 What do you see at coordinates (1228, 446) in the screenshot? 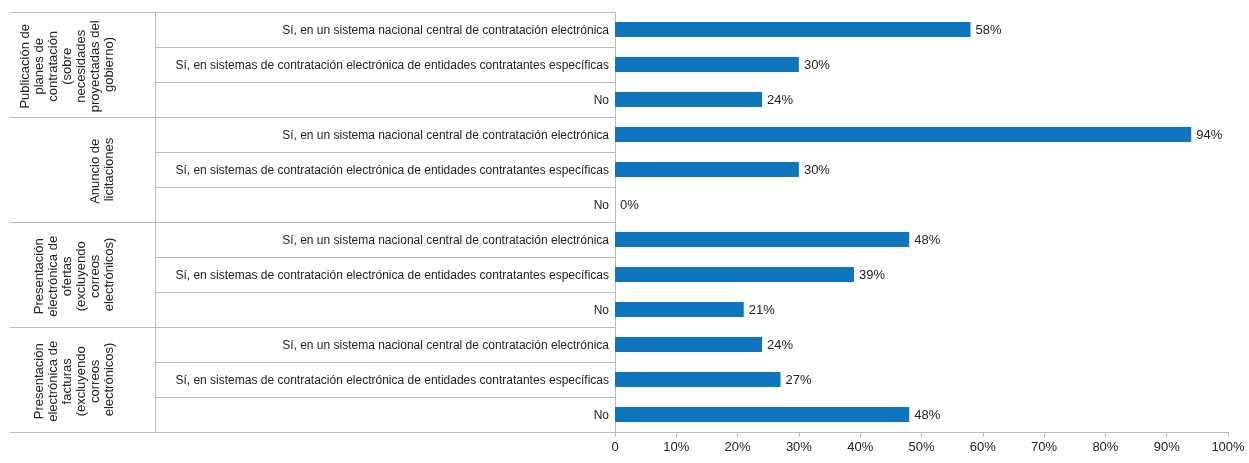
I see `x-tick-label: 100%` at bounding box center [1228, 446].